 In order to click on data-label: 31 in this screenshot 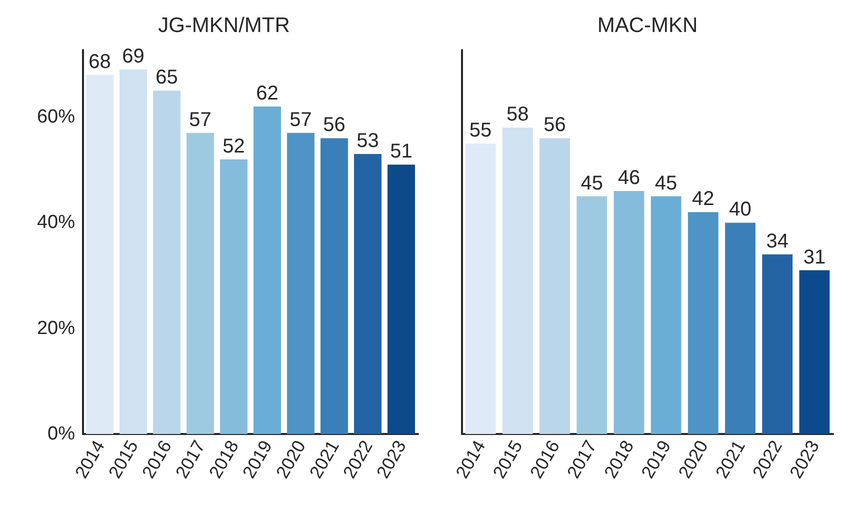, I will do `click(814, 257)`.